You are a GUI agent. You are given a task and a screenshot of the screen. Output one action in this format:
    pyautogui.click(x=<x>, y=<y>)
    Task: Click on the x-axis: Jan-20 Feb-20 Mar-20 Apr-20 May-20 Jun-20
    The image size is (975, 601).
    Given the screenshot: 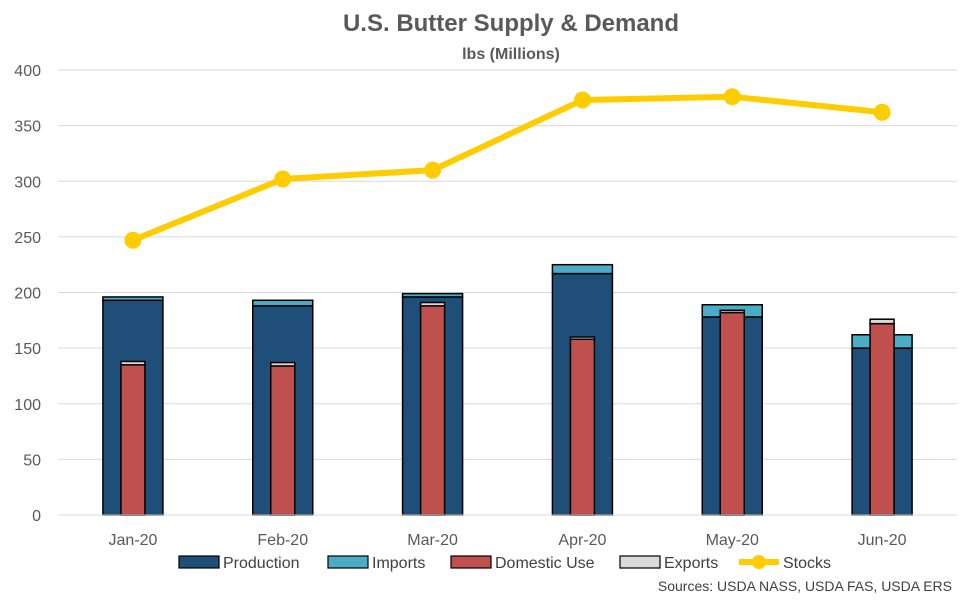 What is the action you would take?
    pyautogui.click(x=507, y=531)
    